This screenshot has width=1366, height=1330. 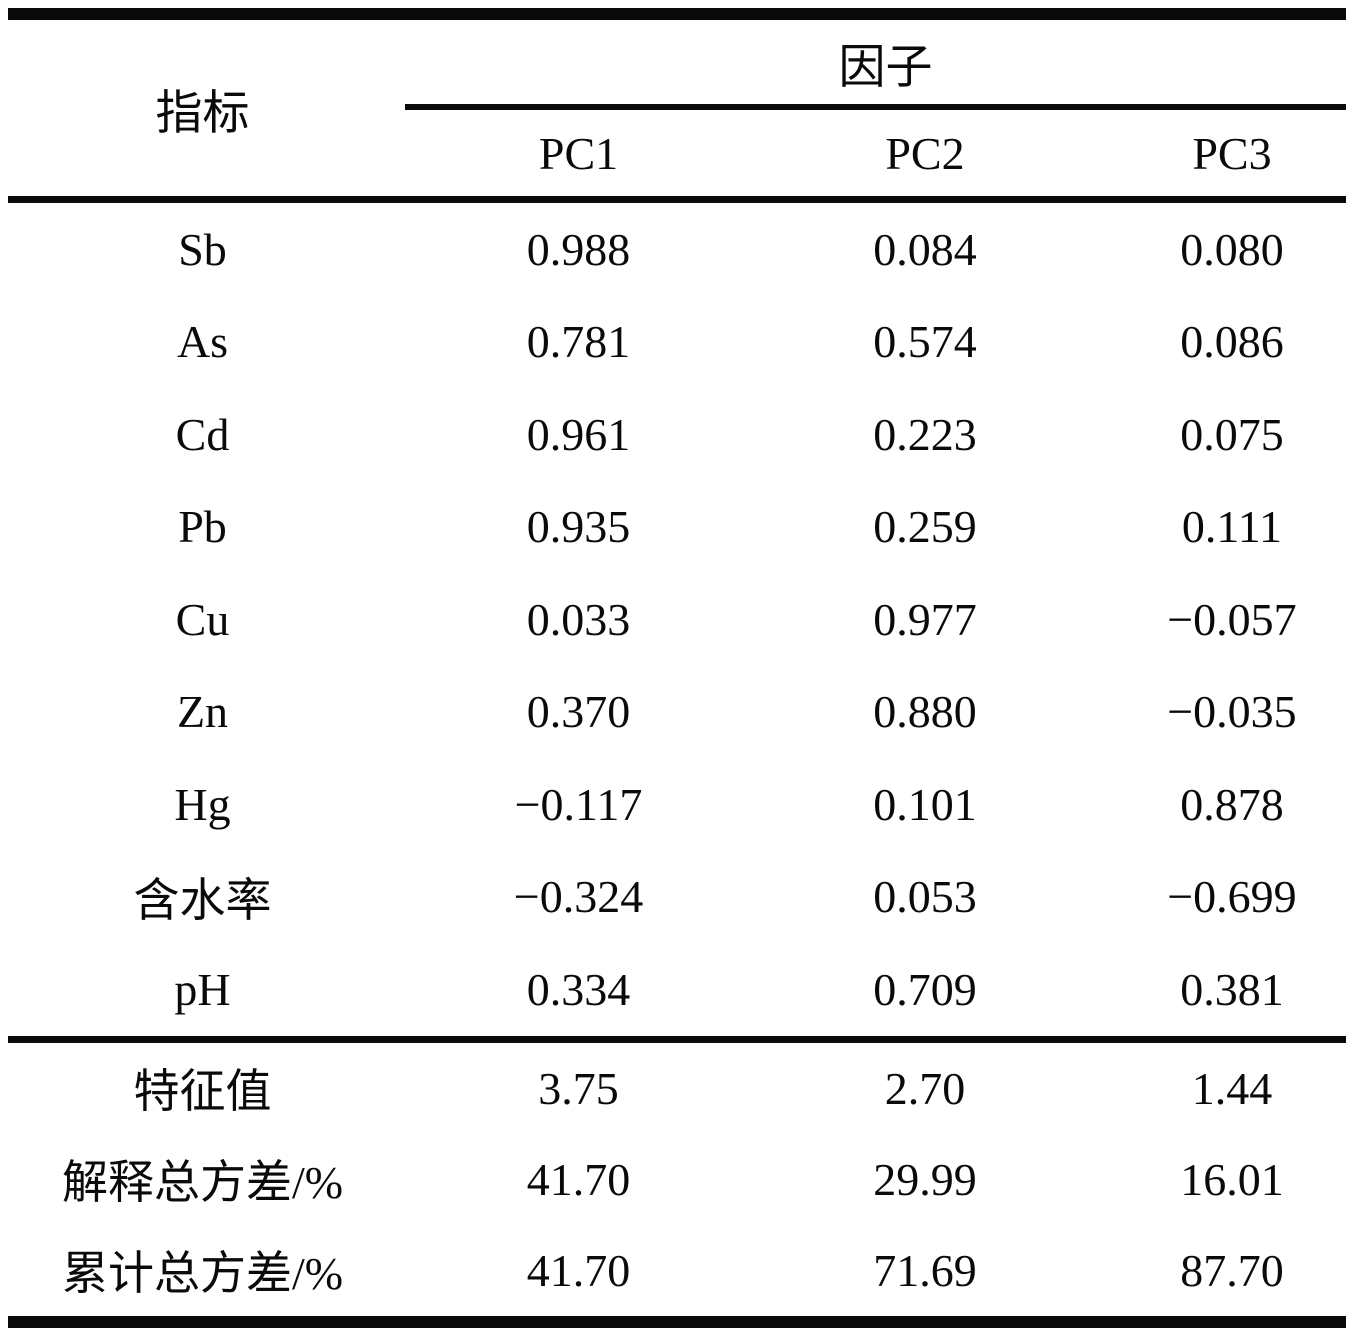 I want to click on column-header-pc3: PC3, so click(x=1232, y=153).